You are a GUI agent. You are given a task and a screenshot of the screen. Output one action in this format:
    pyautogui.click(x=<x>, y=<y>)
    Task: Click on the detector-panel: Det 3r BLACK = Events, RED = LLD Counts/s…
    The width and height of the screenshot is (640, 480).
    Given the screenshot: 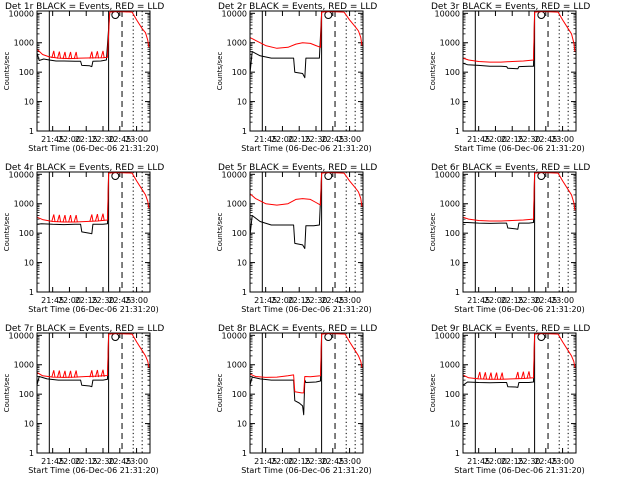 What is the action you would take?
    pyautogui.click(x=509, y=77)
    